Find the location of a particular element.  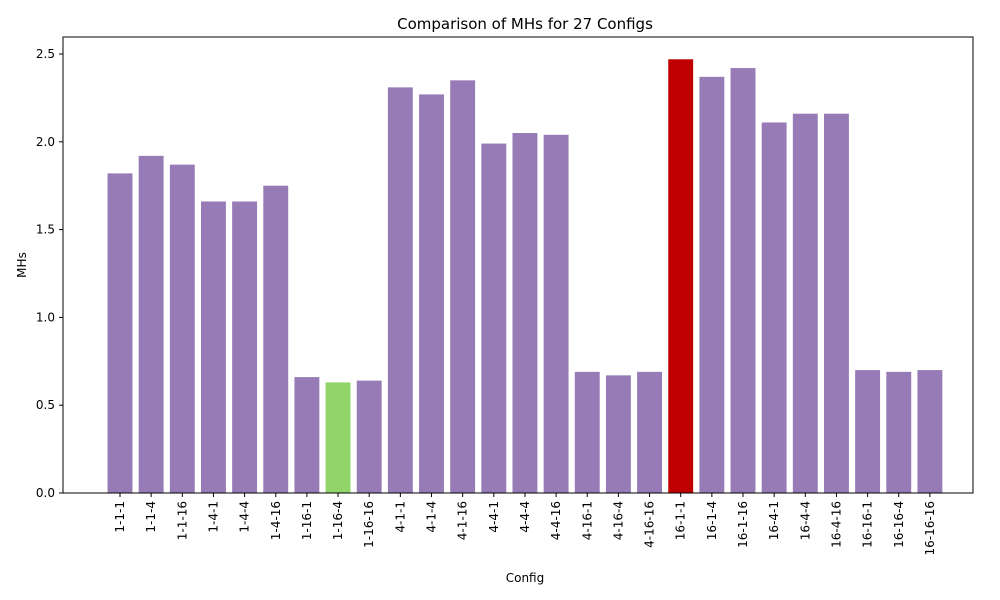

x-tick-label: 16-16-16 is located at coordinates (930, 528).